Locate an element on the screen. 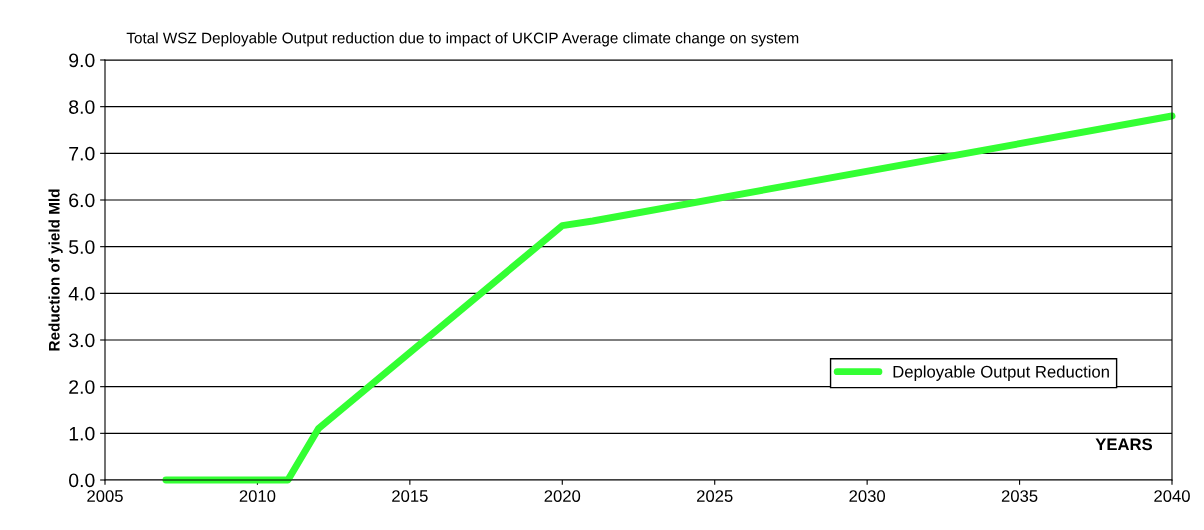  y-tick-label: 8.0 is located at coordinates (82, 107).